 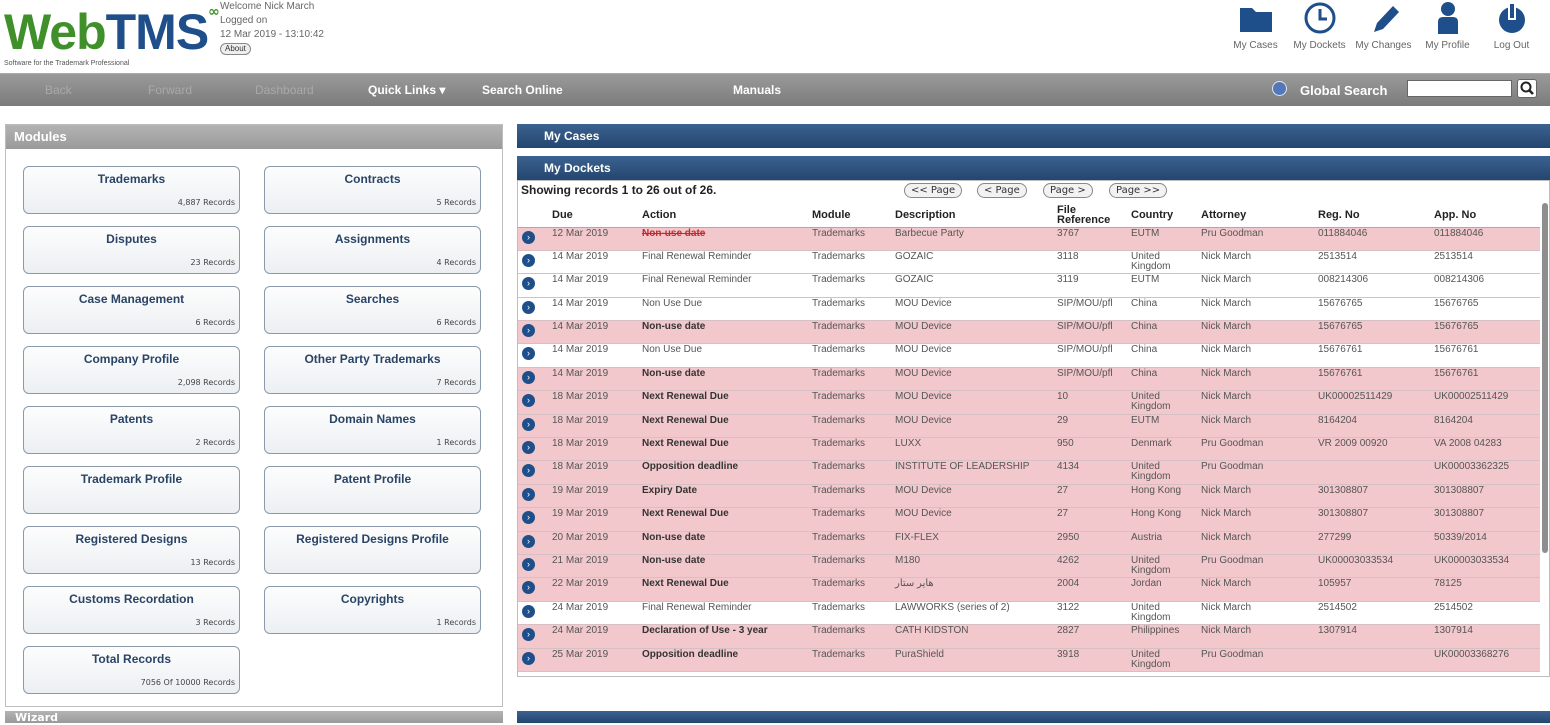 I want to click on reg-no-cell: 15676765, so click(x=1372, y=332).